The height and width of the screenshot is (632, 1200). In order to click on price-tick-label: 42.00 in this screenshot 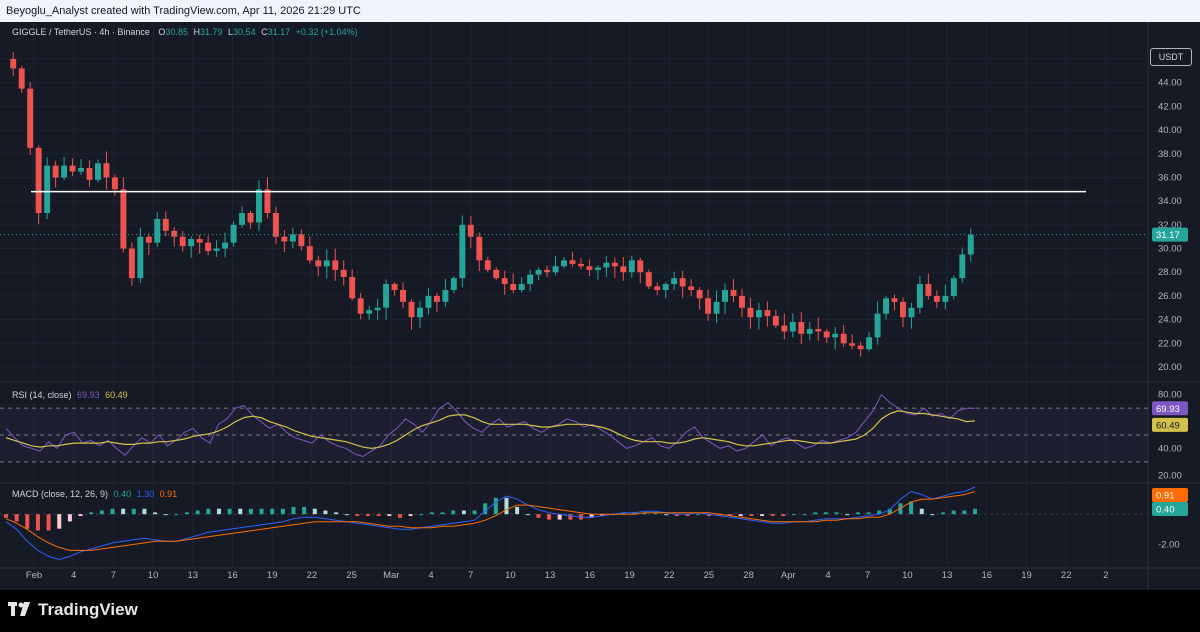, I will do `click(1170, 106)`.